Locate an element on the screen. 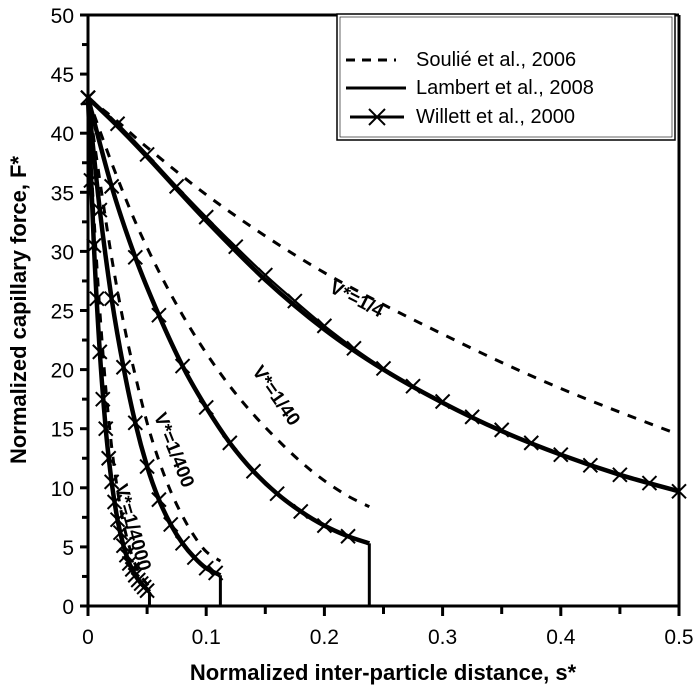  y-tick-label: 0 is located at coordinates (68, 607).